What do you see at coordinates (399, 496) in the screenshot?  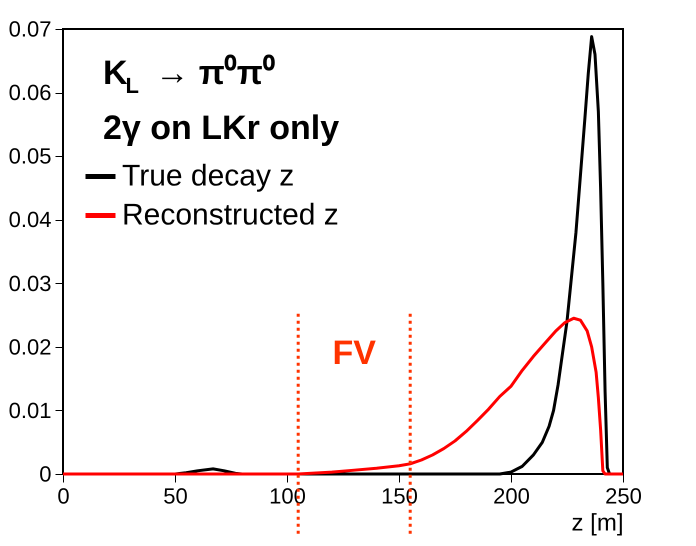 I see `x-tick-label: 150` at bounding box center [399, 496].